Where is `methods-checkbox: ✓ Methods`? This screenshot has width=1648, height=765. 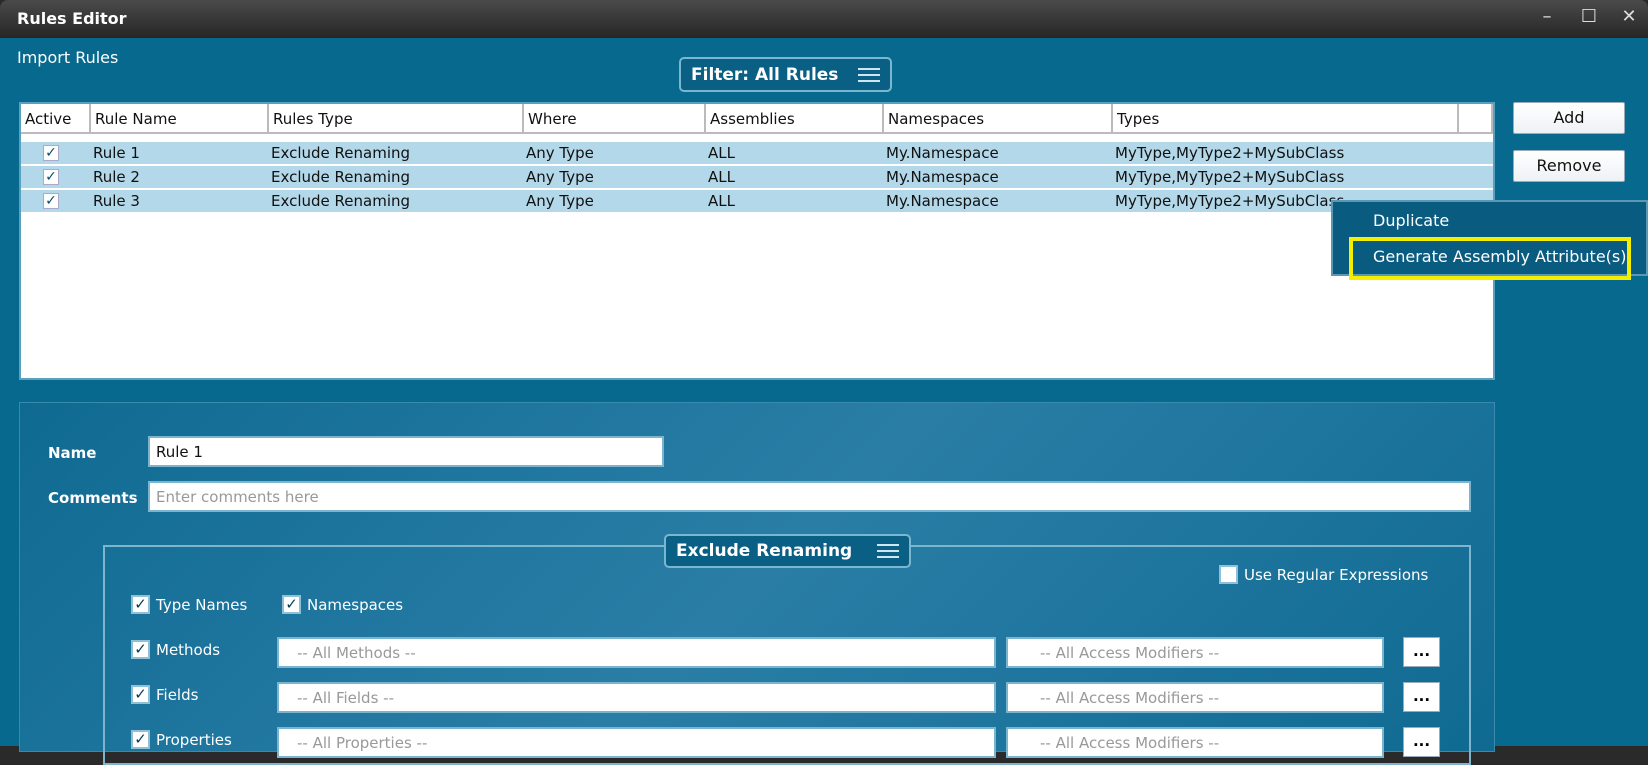
methods-checkbox: ✓ Methods is located at coordinates (175, 649).